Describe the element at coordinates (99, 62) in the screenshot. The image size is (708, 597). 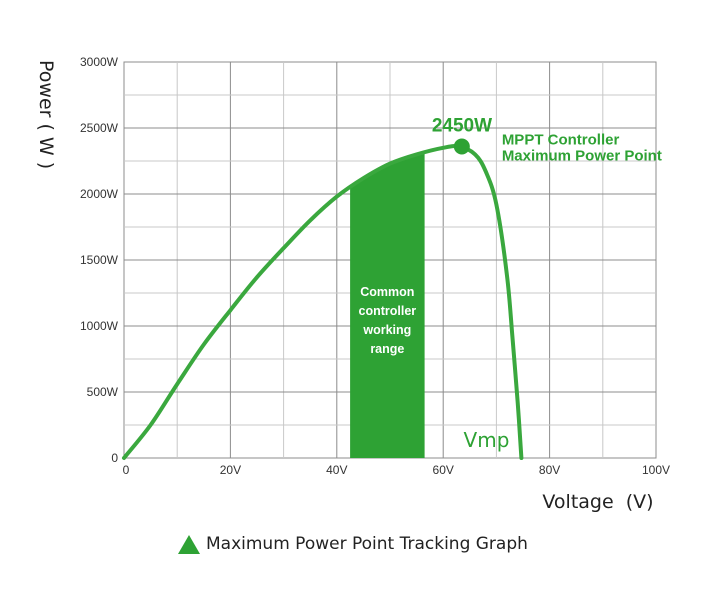
I see `y-tick-label: 3000W` at that location.